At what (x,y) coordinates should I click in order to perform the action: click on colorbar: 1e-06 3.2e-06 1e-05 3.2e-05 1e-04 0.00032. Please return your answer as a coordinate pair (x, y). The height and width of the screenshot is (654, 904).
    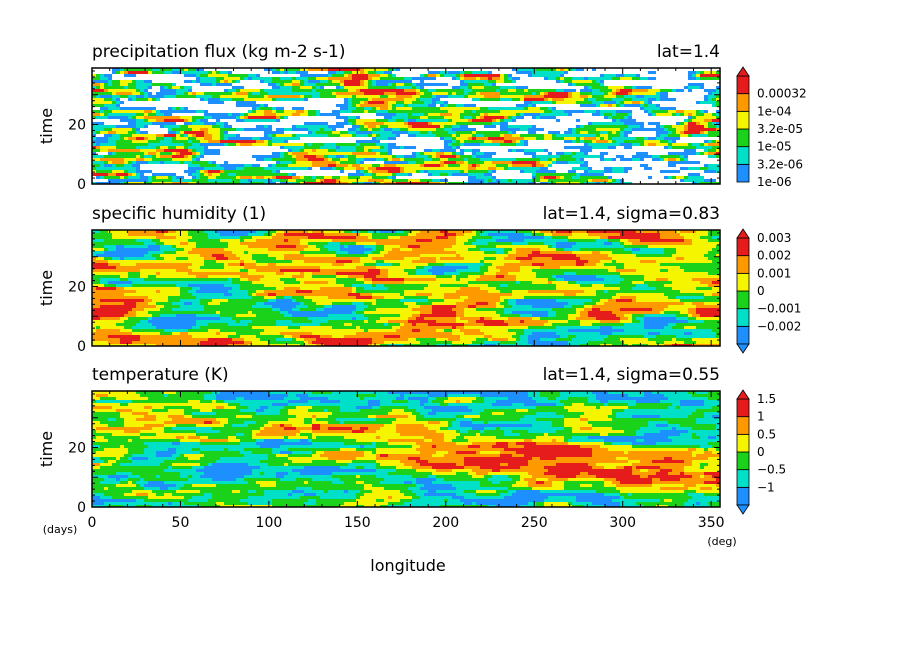
    Looking at the image, I should click on (771, 127).